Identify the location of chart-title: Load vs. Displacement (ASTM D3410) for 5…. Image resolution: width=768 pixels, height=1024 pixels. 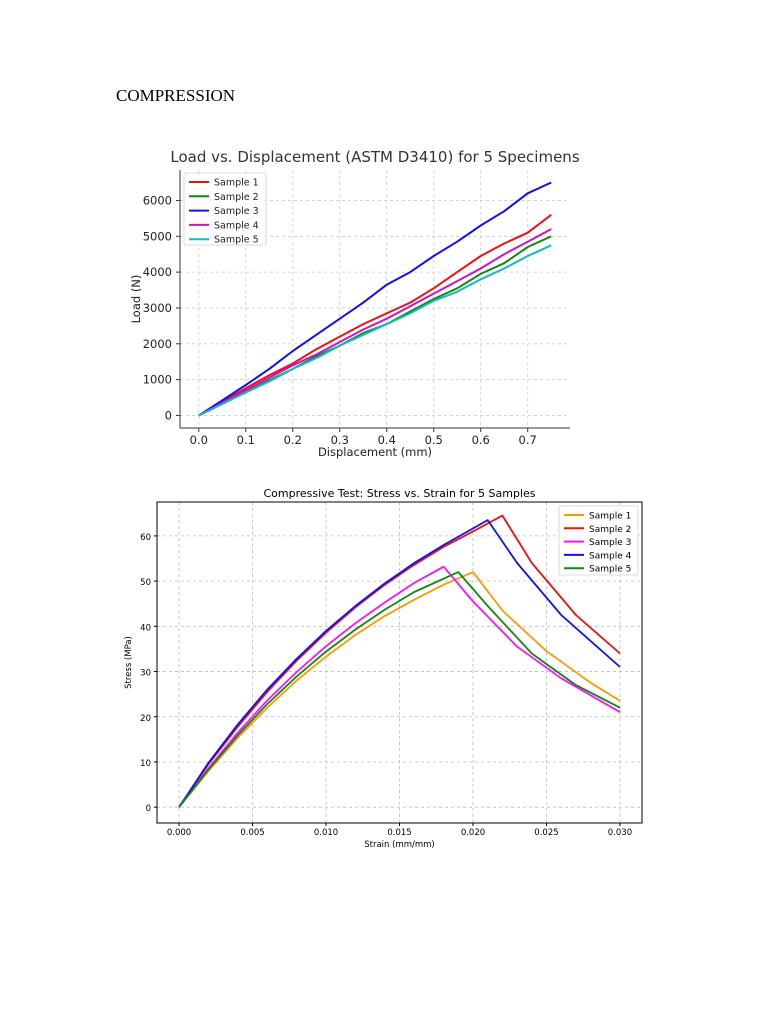
(374, 157).